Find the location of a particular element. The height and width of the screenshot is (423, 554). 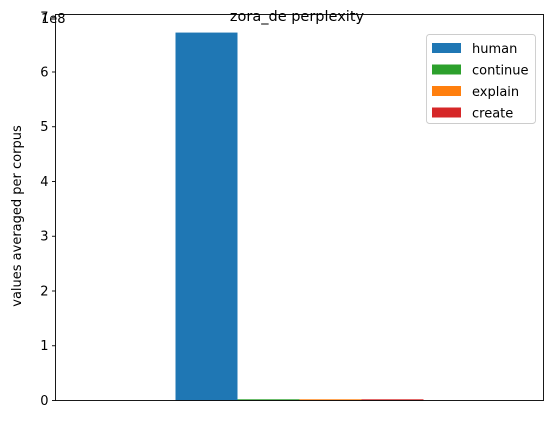

y-tick-label: 0 is located at coordinates (44, 401).